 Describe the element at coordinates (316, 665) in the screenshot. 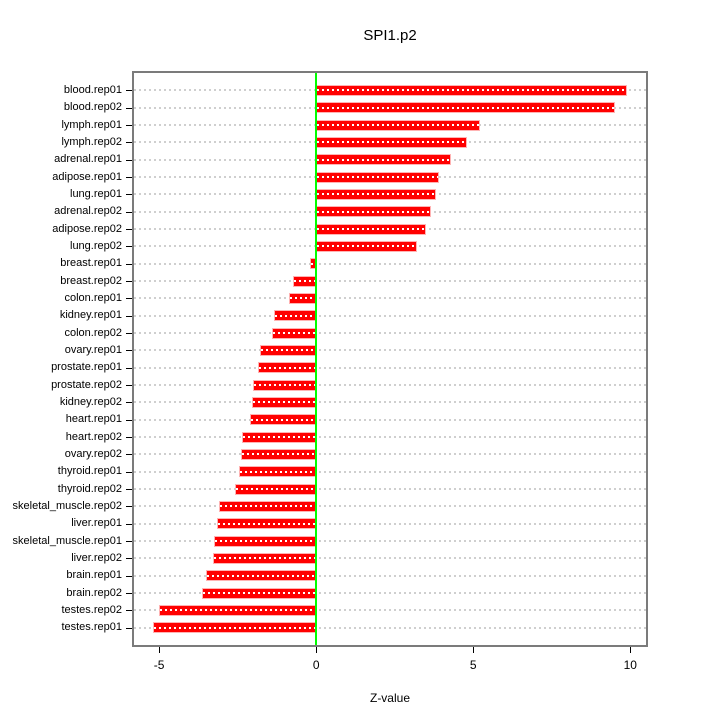

I see `x-axis-tick-label: 0` at that location.